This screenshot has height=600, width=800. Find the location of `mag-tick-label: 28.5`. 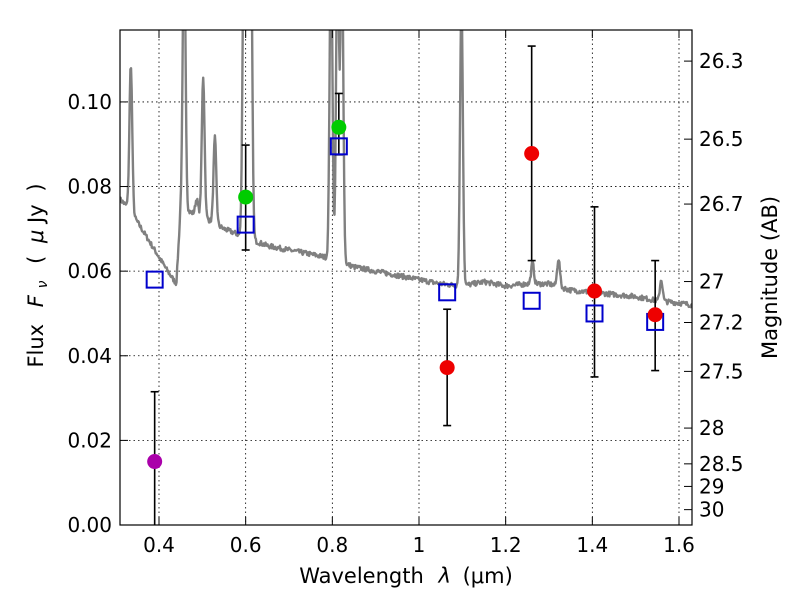

mag-tick-label: 28.5 is located at coordinates (721, 464).